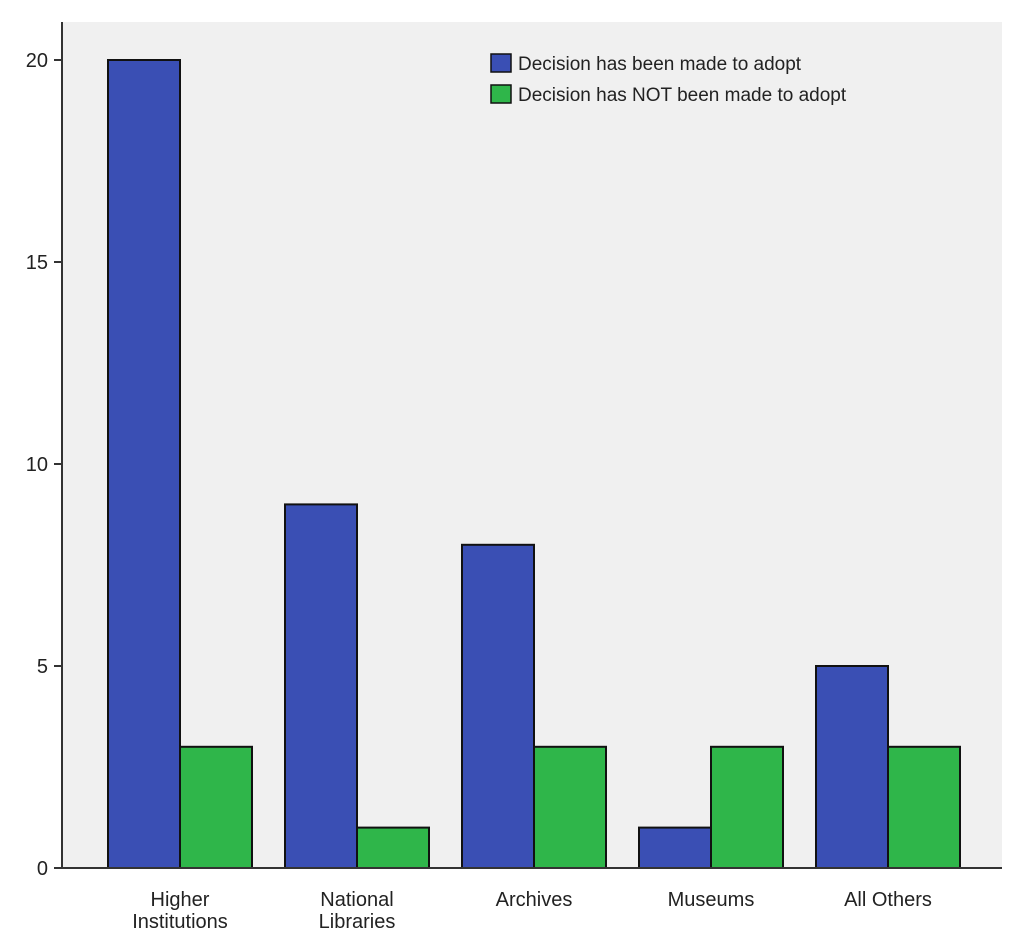  Describe the element at coordinates (180, 900) in the screenshot. I see `x-category-label: Higher` at that location.